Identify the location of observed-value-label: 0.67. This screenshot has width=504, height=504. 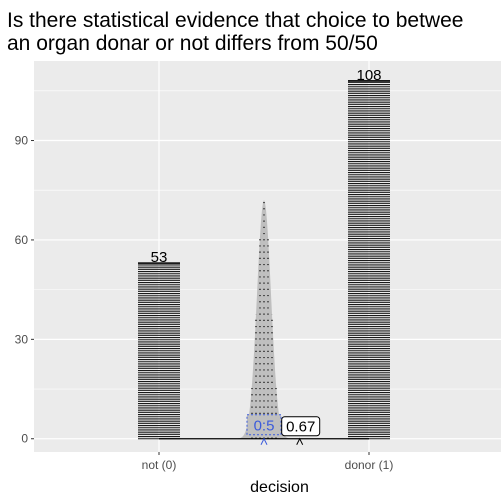
(300, 427).